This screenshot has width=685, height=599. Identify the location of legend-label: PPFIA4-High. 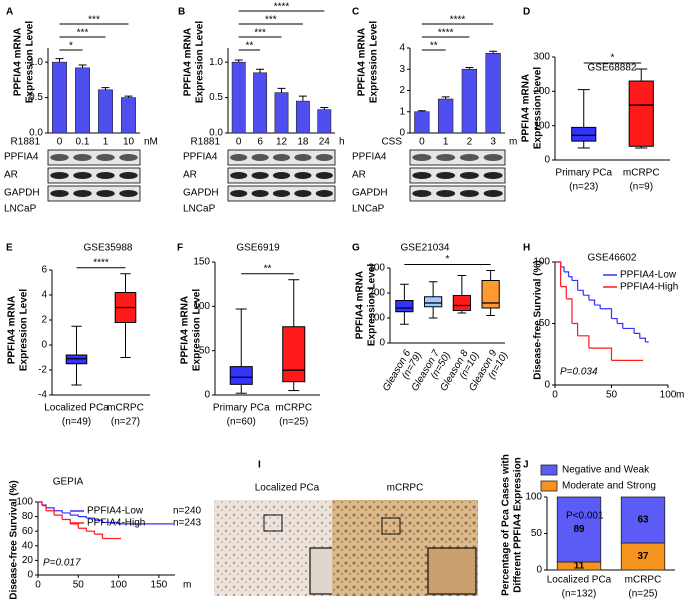
(116, 523).